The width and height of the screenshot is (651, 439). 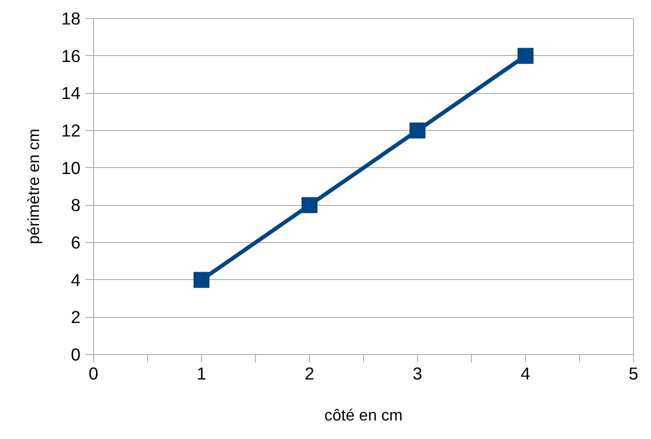 What do you see at coordinates (75, 317) in the screenshot?
I see `y-tick-label: 2` at bounding box center [75, 317].